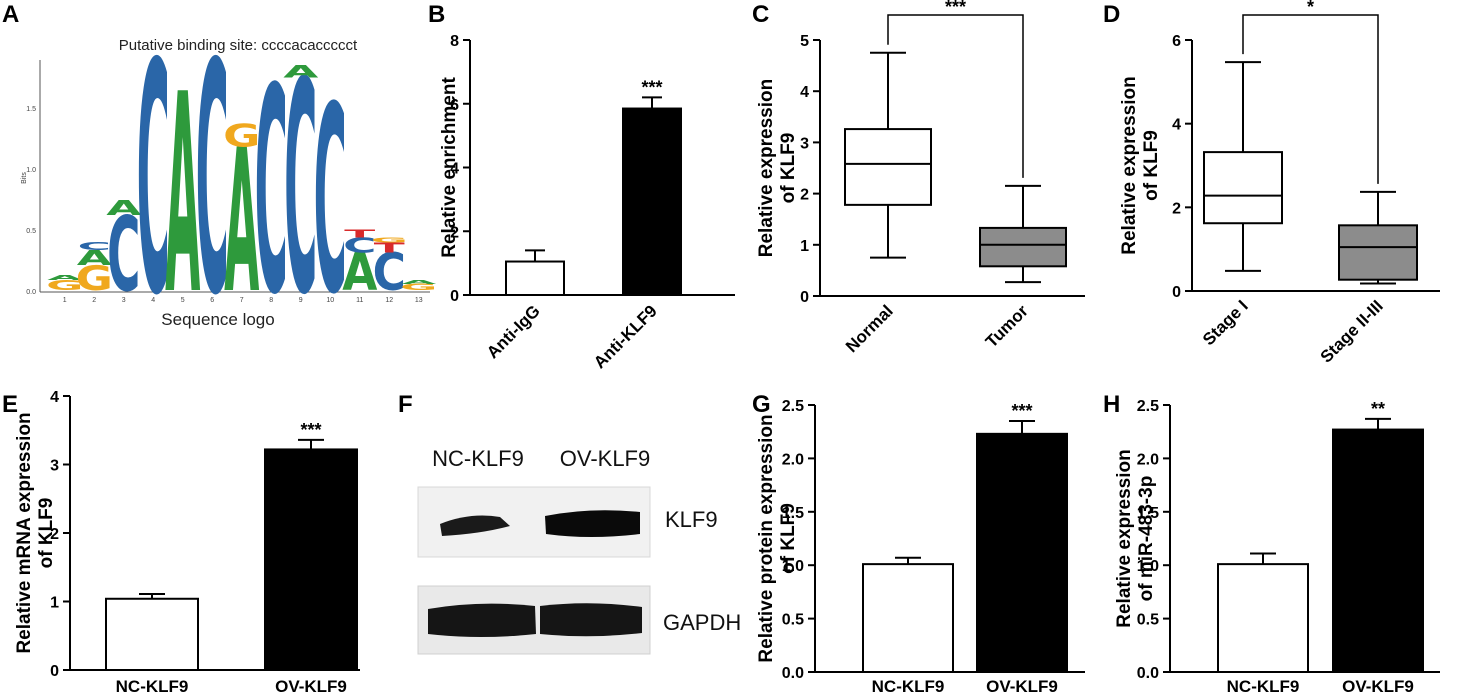 The height and width of the screenshot is (695, 1459). I want to click on logo-position-labels: 1 2 3 4 5 6 7 8 9 10 11 12 13, so click(243, 300).